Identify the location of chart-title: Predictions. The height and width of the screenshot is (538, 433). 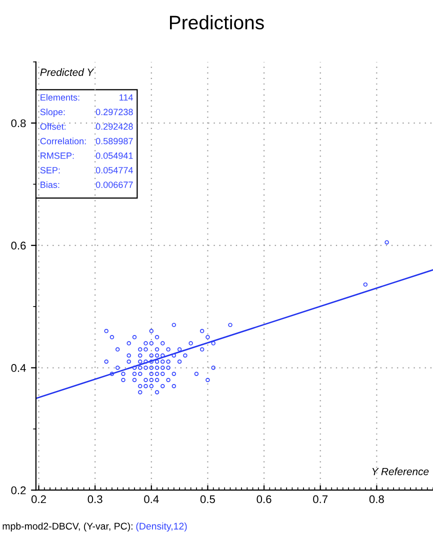
(217, 22).